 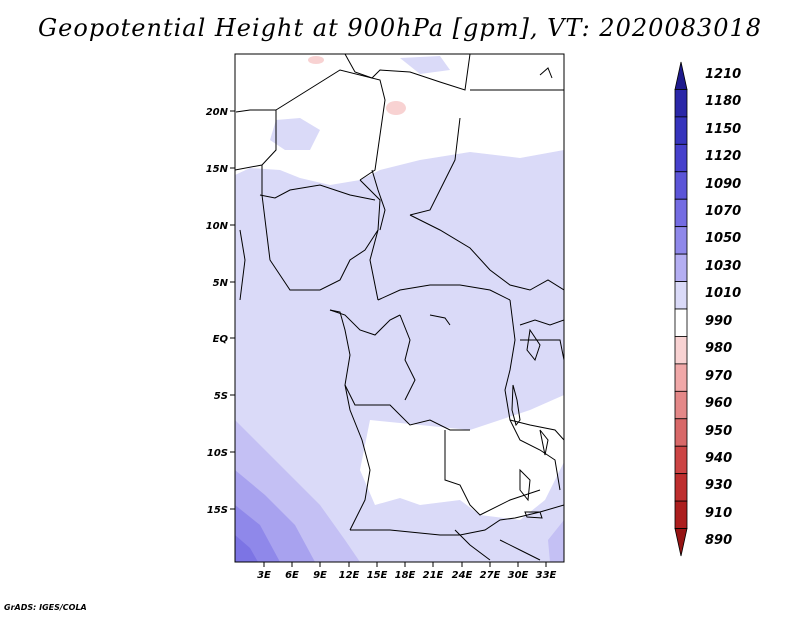 I want to click on colorbar-label: 950, so click(x=719, y=431).